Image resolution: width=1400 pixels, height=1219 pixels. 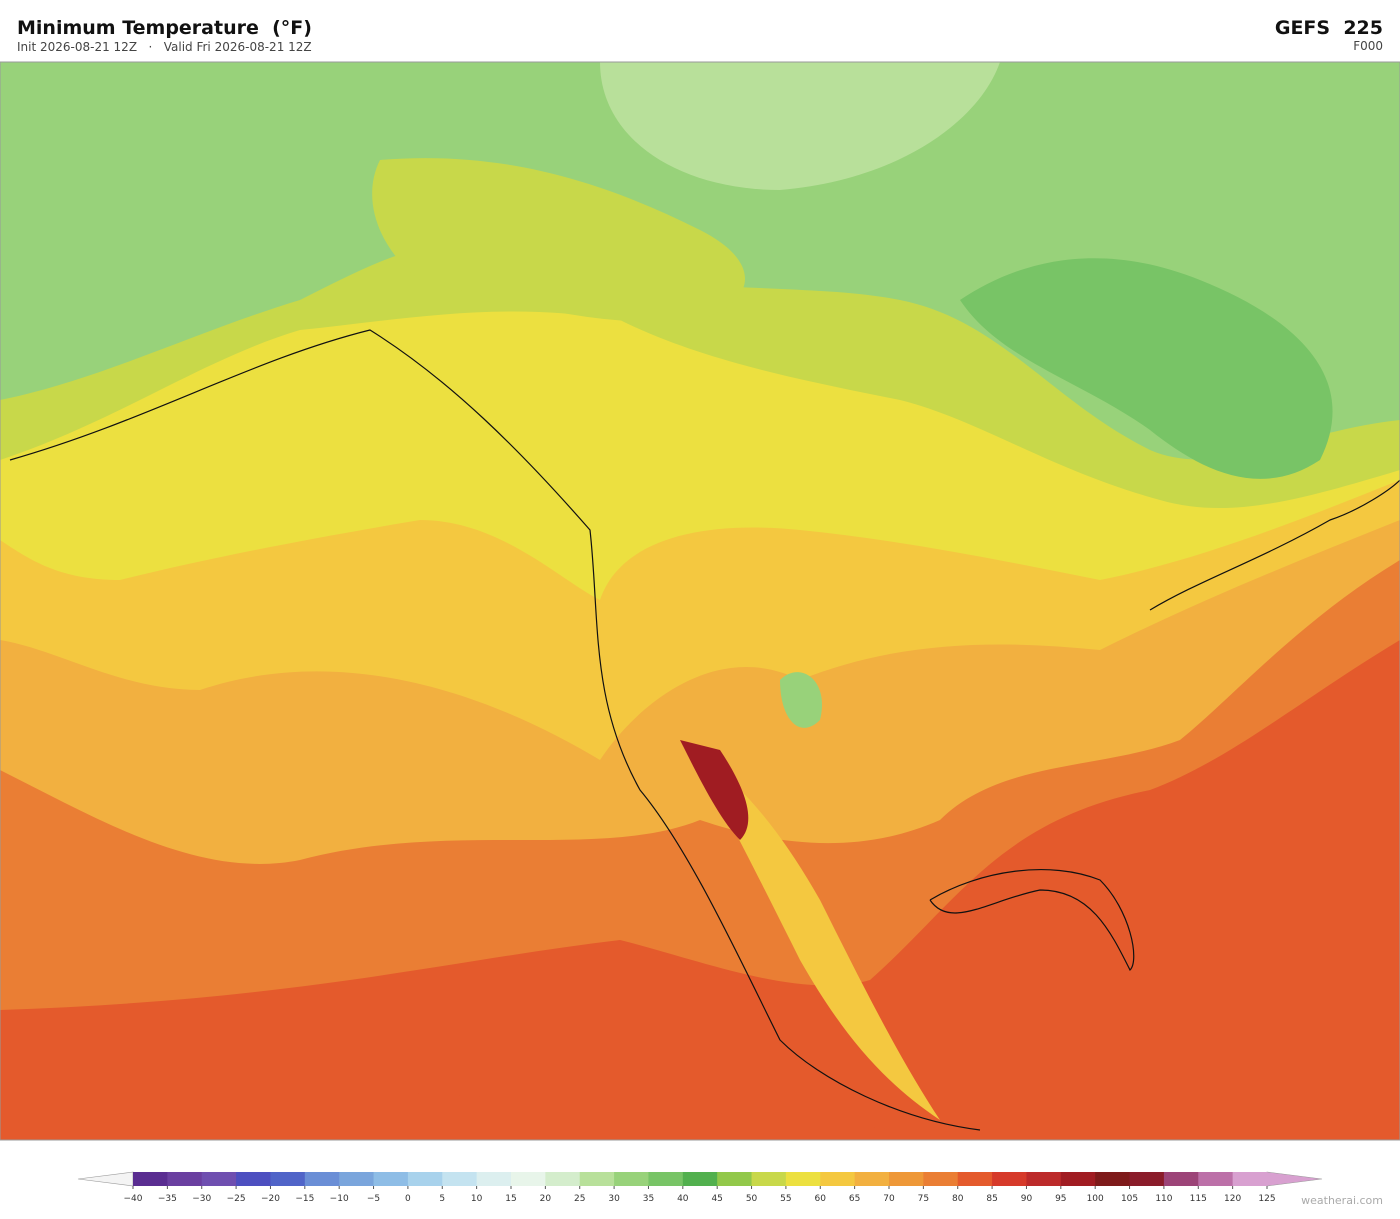 What do you see at coordinates (854, 1199) in the screenshot?
I see `colorbar-tick-label: 65` at bounding box center [854, 1199].